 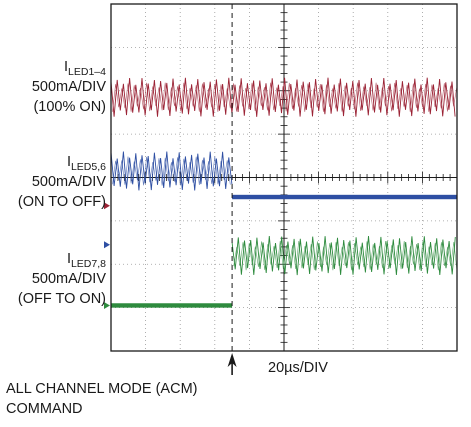 I want to click on series-name-label: ILED5,6, so click(x=86, y=163).